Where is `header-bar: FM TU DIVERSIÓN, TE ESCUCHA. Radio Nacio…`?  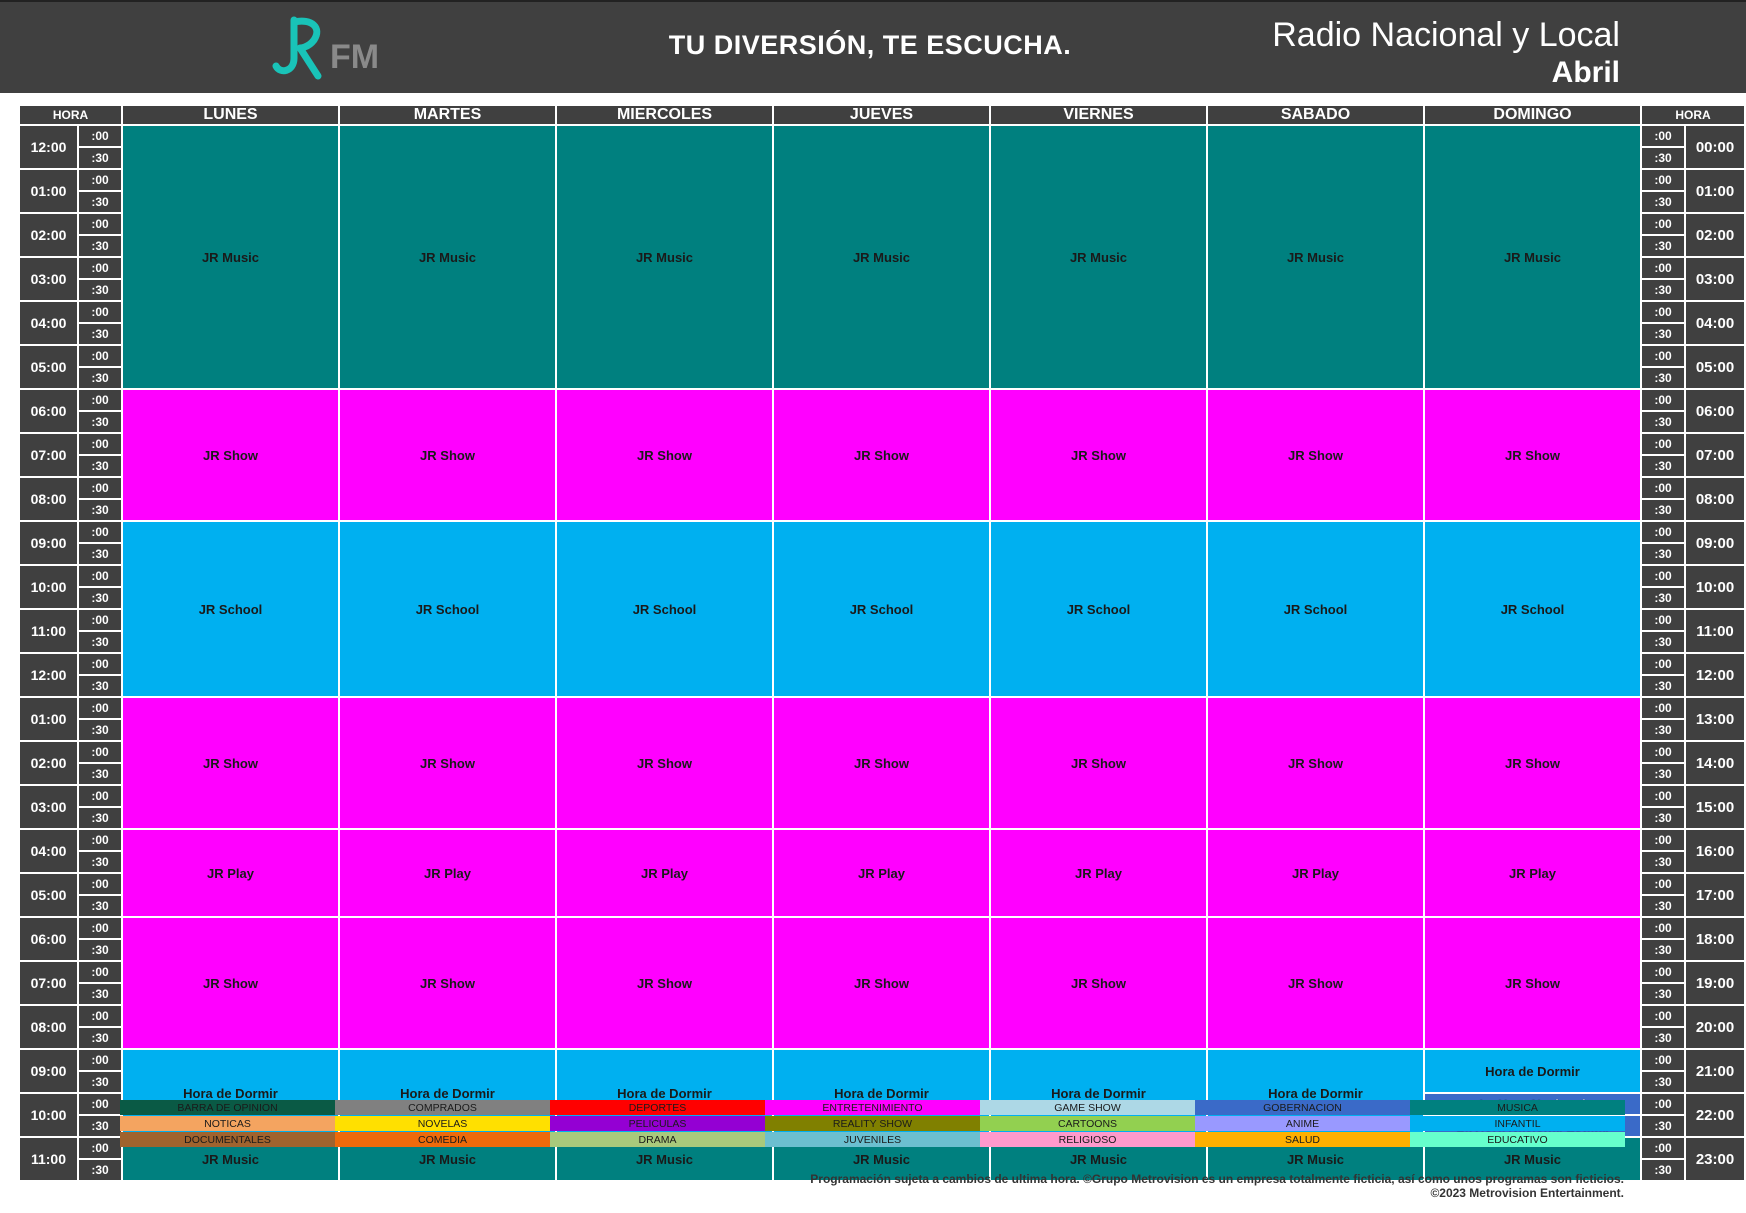 header-bar: FM TU DIVERSIÓN, TE ESCUCHA. Radio Nacio… is located at coordinates (873, 47).